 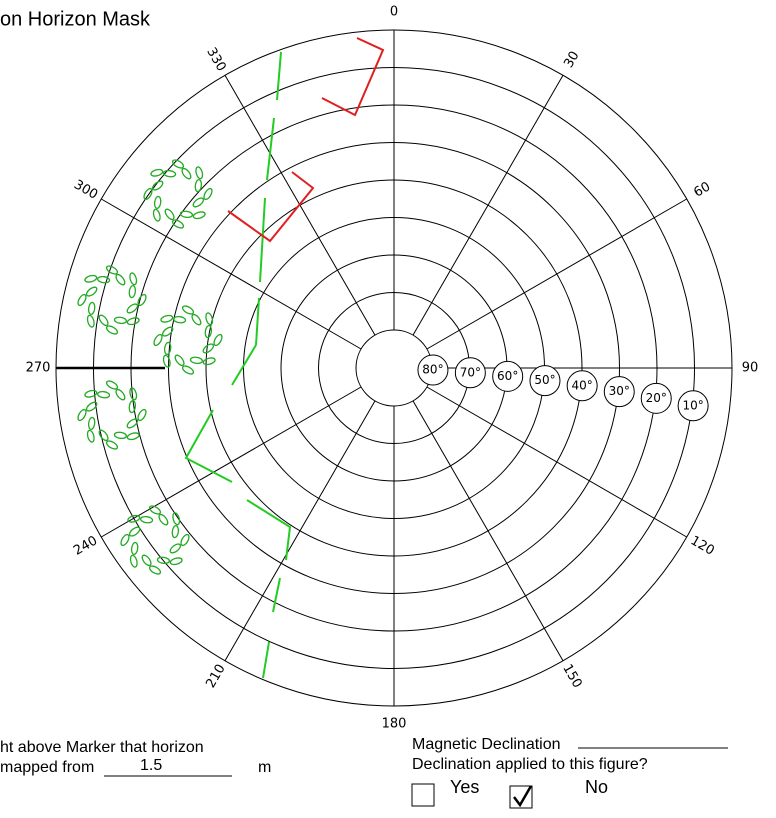 I want to click on azimuth-label: 180, so click(x=394, y=724).